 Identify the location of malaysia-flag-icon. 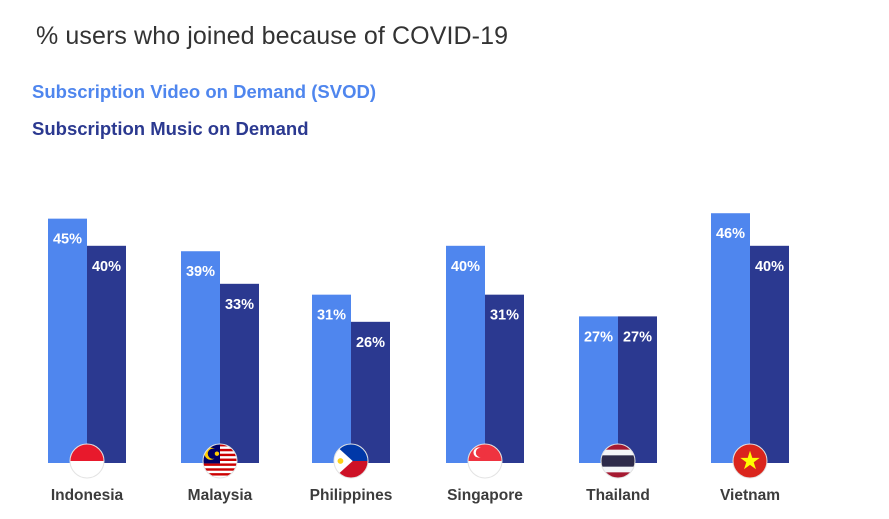
(220, 461).